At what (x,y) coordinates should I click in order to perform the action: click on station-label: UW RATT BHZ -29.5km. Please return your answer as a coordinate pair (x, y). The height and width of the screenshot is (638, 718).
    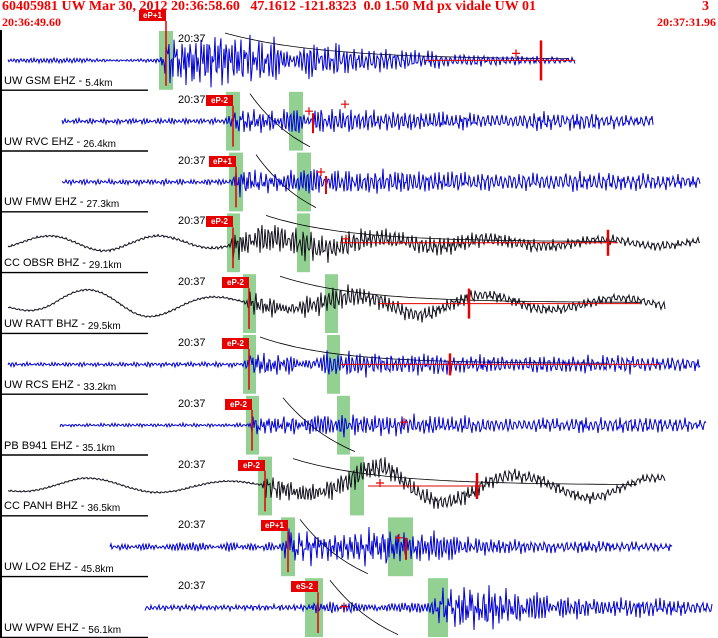
    Looking at the image, I should click on (62, 325).